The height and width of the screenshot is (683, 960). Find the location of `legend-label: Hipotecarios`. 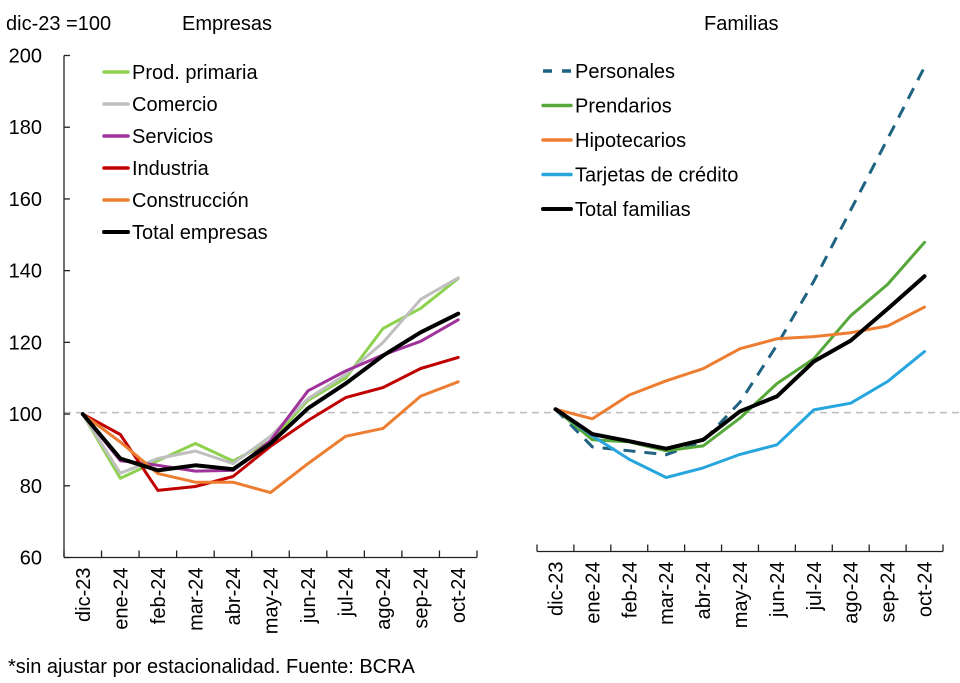

legend-label: Hipotecarios is located at coordinates (630, 141).